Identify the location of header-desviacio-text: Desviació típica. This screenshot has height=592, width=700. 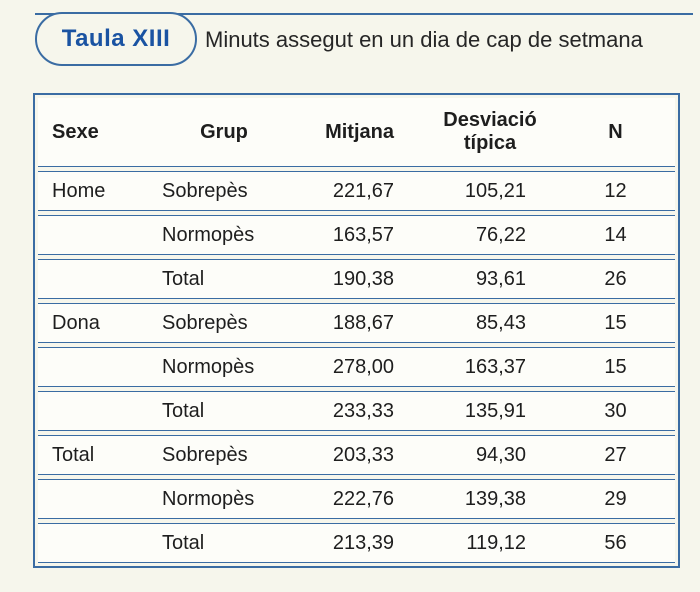
(490, 131).